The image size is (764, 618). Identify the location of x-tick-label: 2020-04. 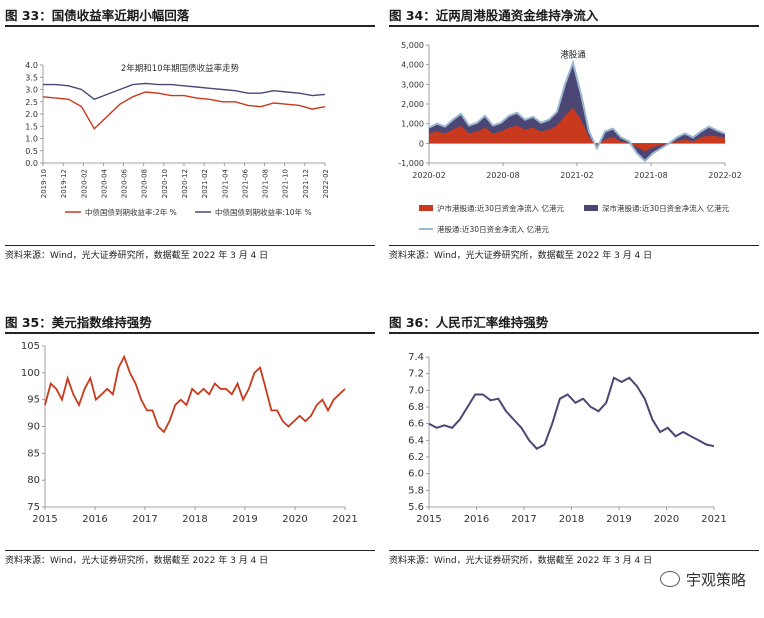
(104, 183).